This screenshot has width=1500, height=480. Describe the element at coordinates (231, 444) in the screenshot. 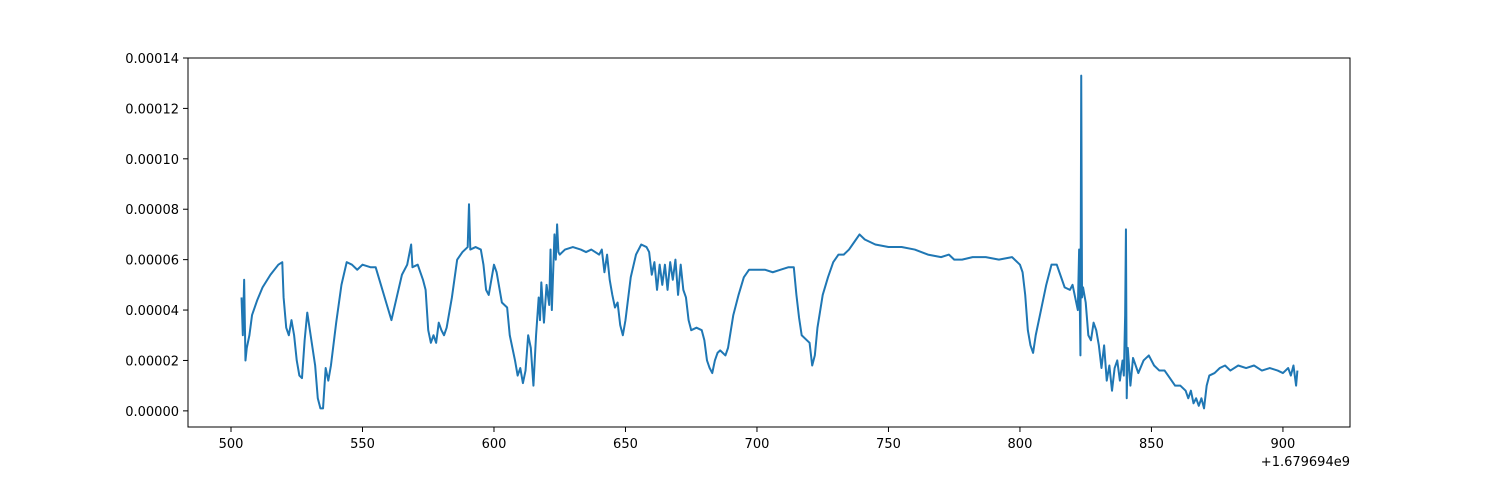

I see `x-tick-label: 500` at that location.